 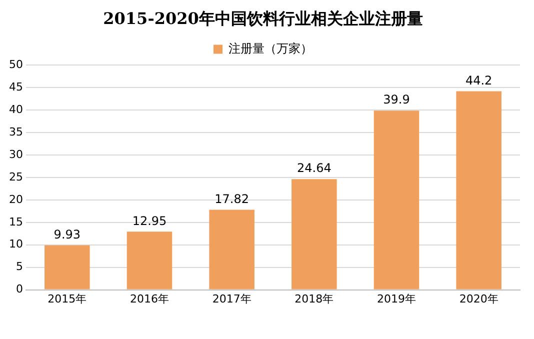 I want to click on x-tick-label: 2020年, so click(x=478, y=299).